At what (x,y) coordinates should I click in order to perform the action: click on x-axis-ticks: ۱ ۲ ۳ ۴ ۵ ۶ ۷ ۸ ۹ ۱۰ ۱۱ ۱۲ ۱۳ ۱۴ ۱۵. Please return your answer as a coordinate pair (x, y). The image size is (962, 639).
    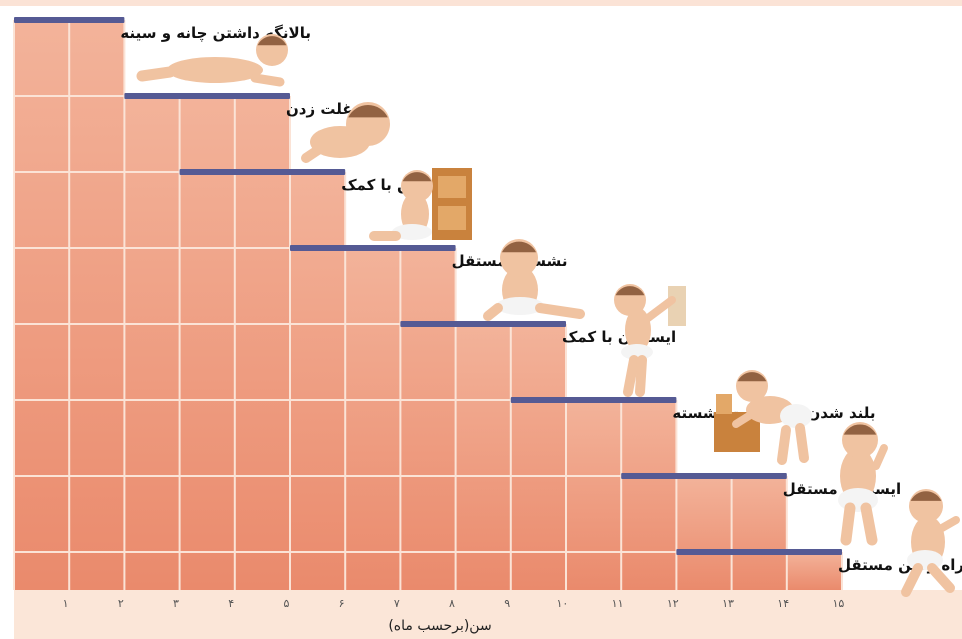
    Looking at the image, I should click on (454, 603).